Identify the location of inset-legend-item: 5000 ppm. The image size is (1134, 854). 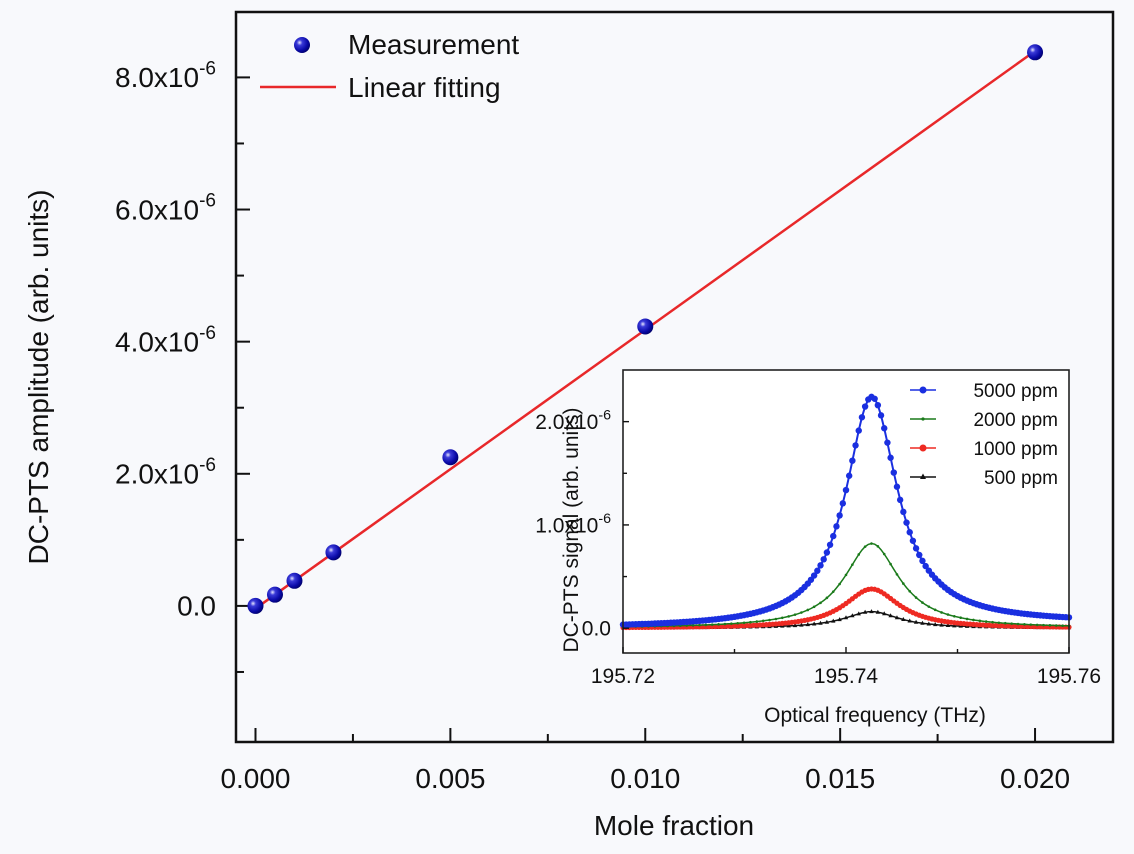
(984, 391).